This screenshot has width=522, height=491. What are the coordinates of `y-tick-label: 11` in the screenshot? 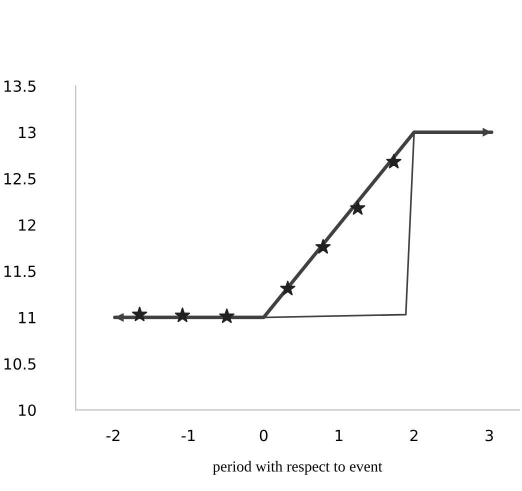 It's located at (27, 318).